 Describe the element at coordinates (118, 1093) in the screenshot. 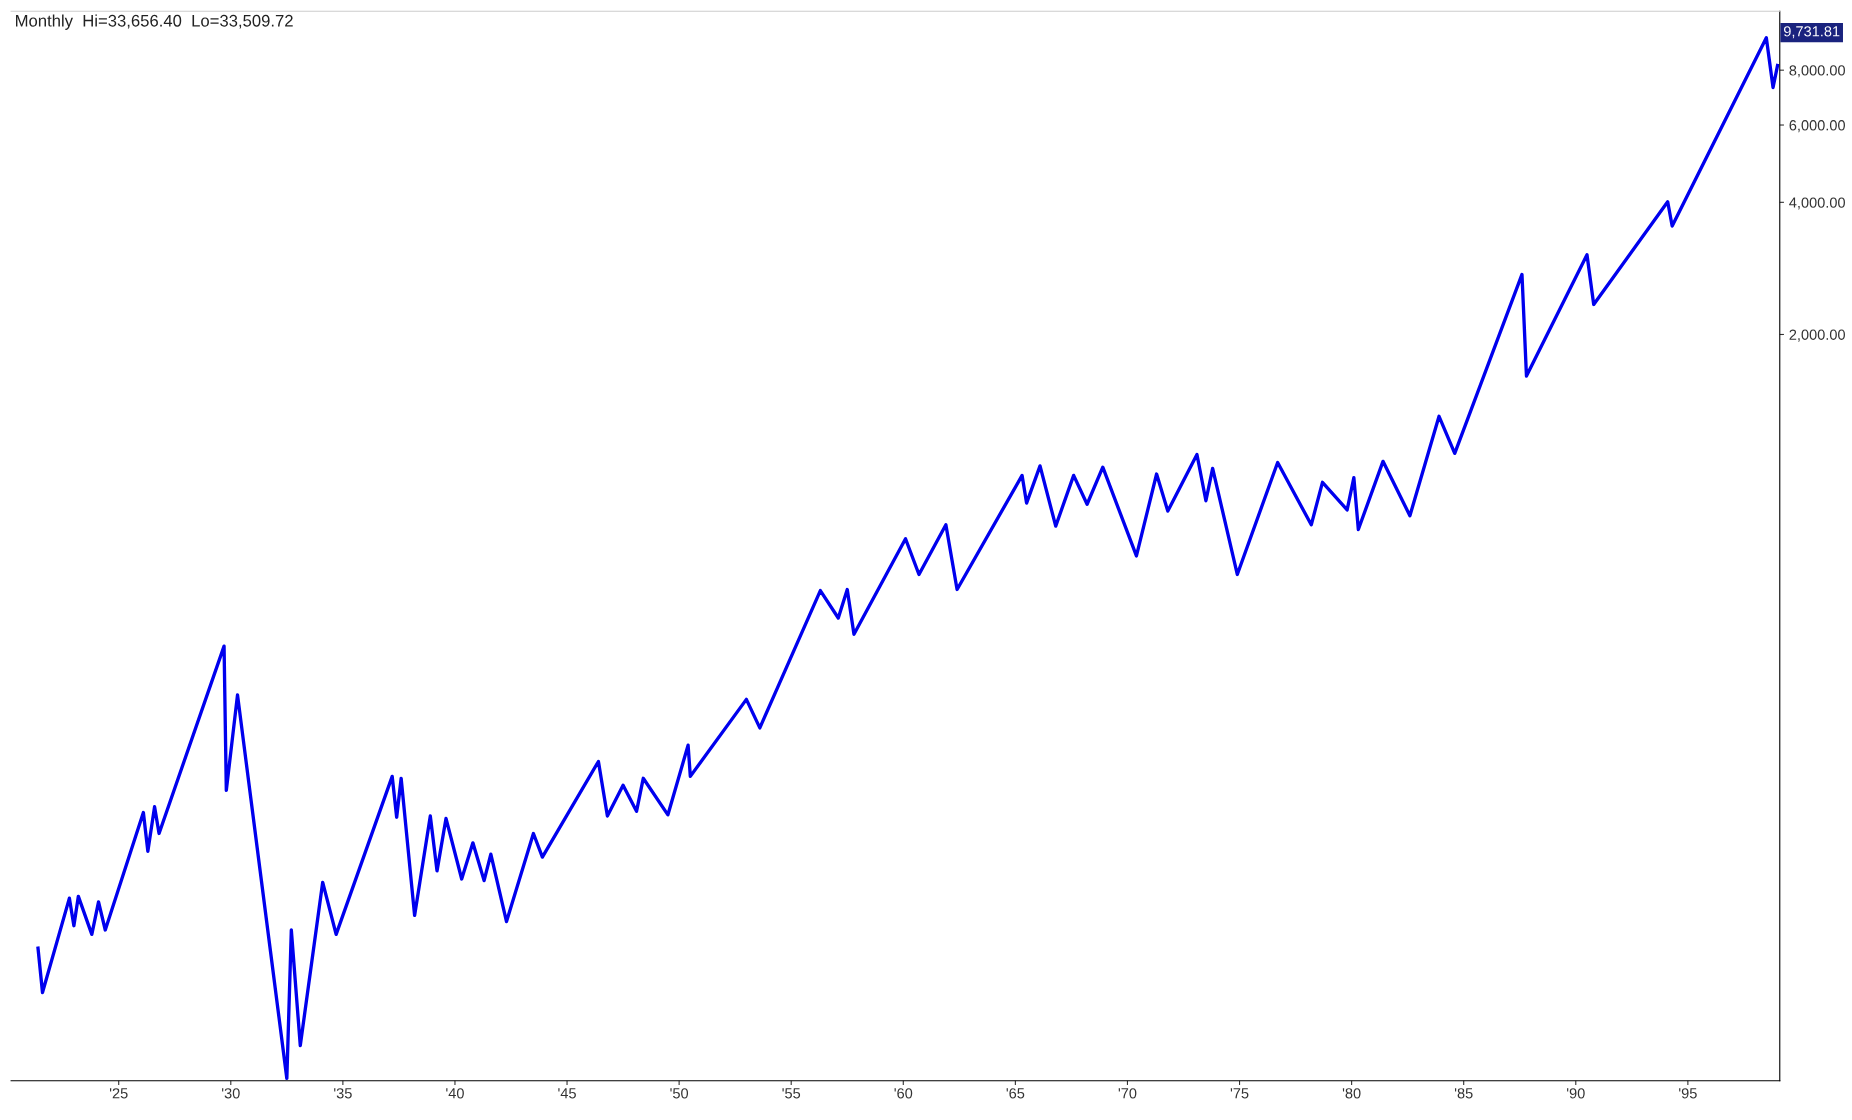

I see `x-tick-label: '25` at that location.